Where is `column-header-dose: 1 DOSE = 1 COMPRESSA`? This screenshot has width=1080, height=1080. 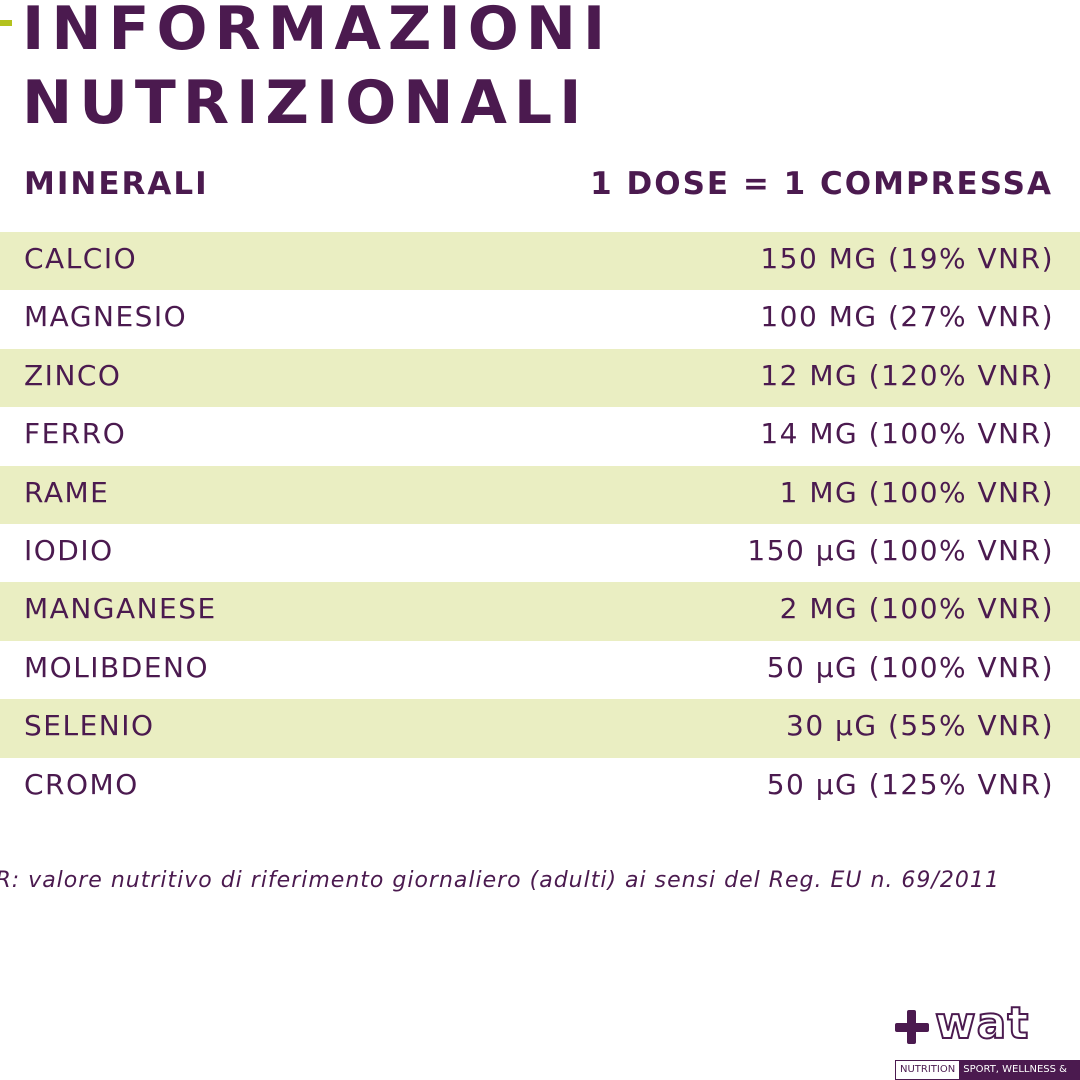
column-header-dose: 1 DOSE = 1 COMPRESSA is located at coordinates (821, 184).